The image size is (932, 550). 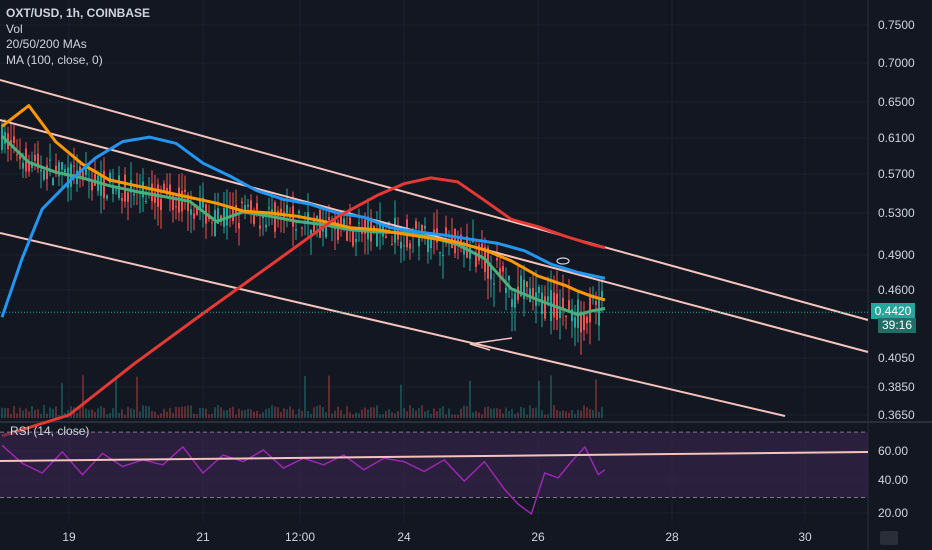 What do you see at coordinates (896, 387) in the screenshot?
I see `price-tick-label: 0.3850` at bounding box center [896, 387].